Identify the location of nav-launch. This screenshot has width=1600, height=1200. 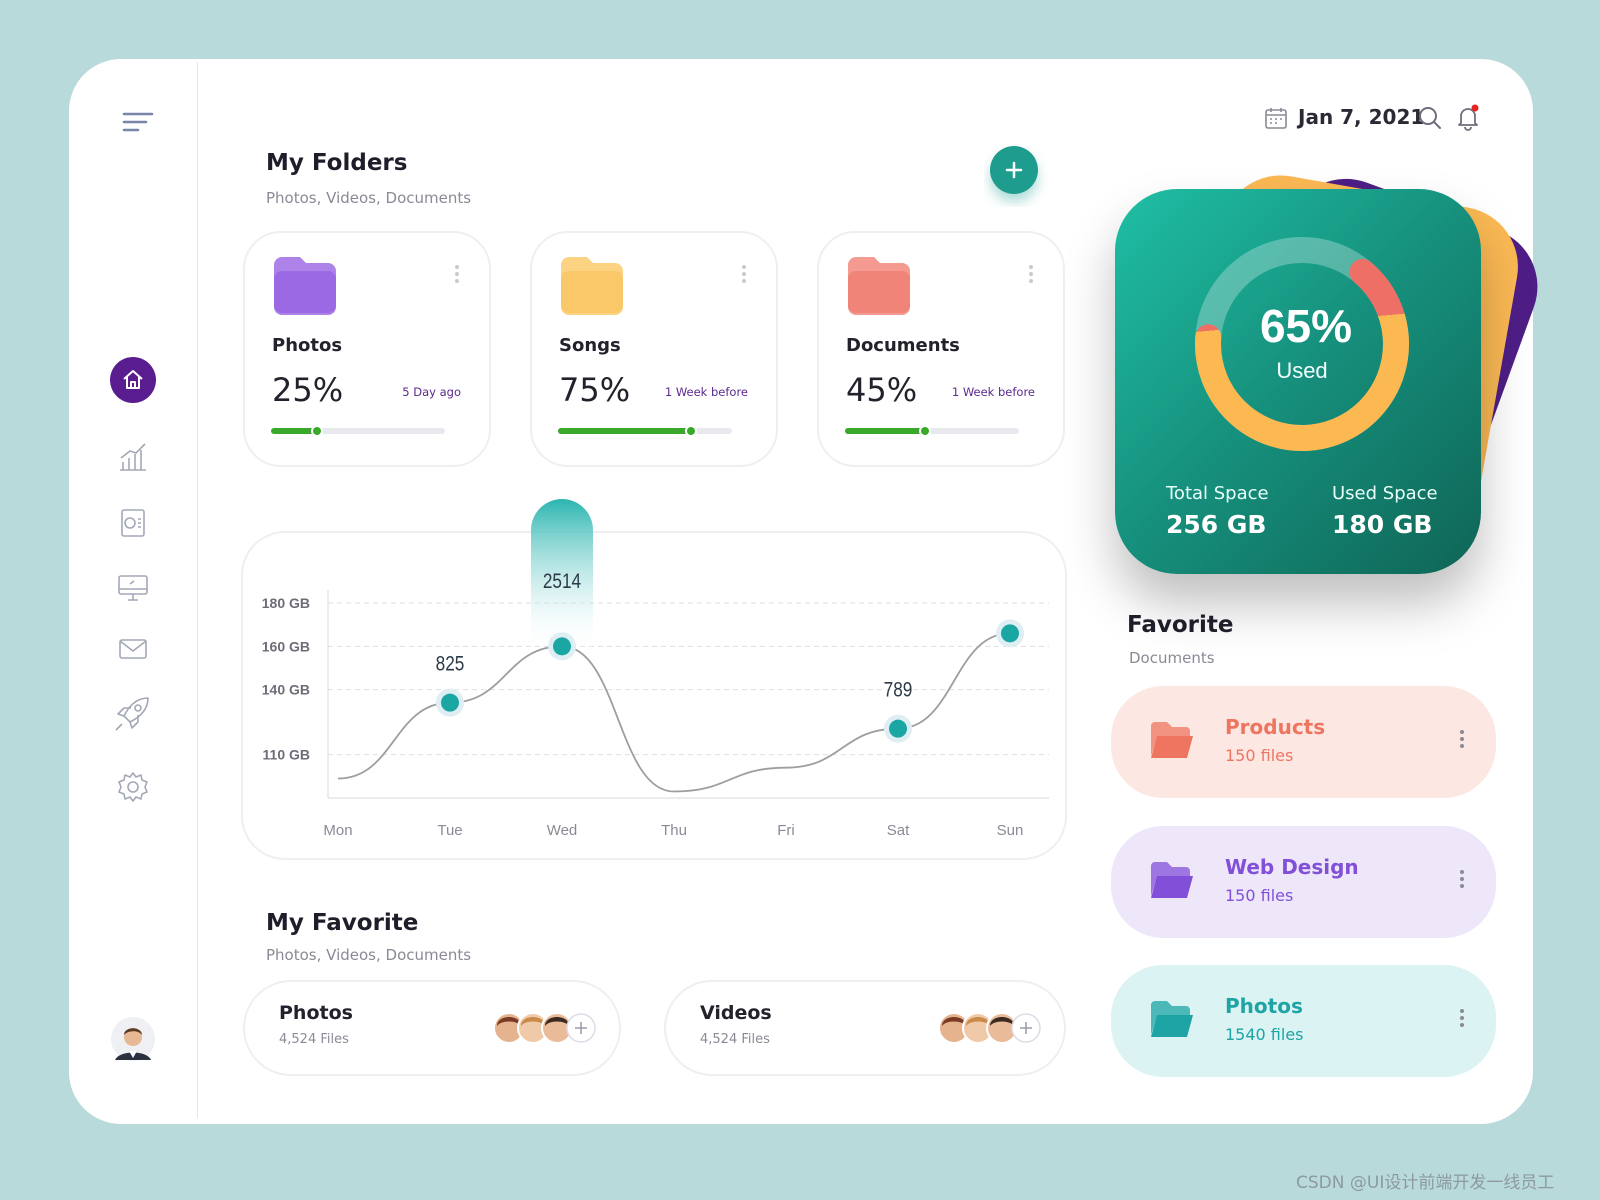
(132, 714).